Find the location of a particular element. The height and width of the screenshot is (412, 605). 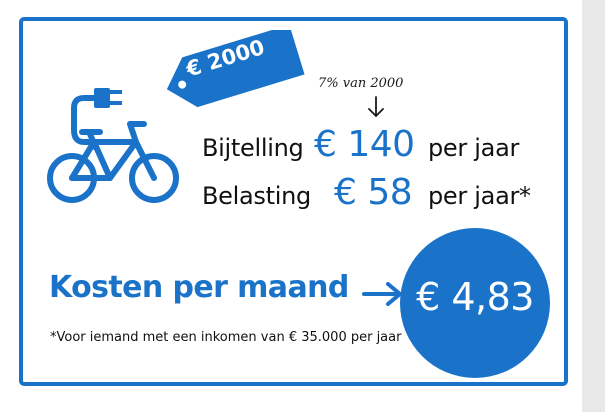

belasting-label: Belasting is located at coordinates (256, 196).